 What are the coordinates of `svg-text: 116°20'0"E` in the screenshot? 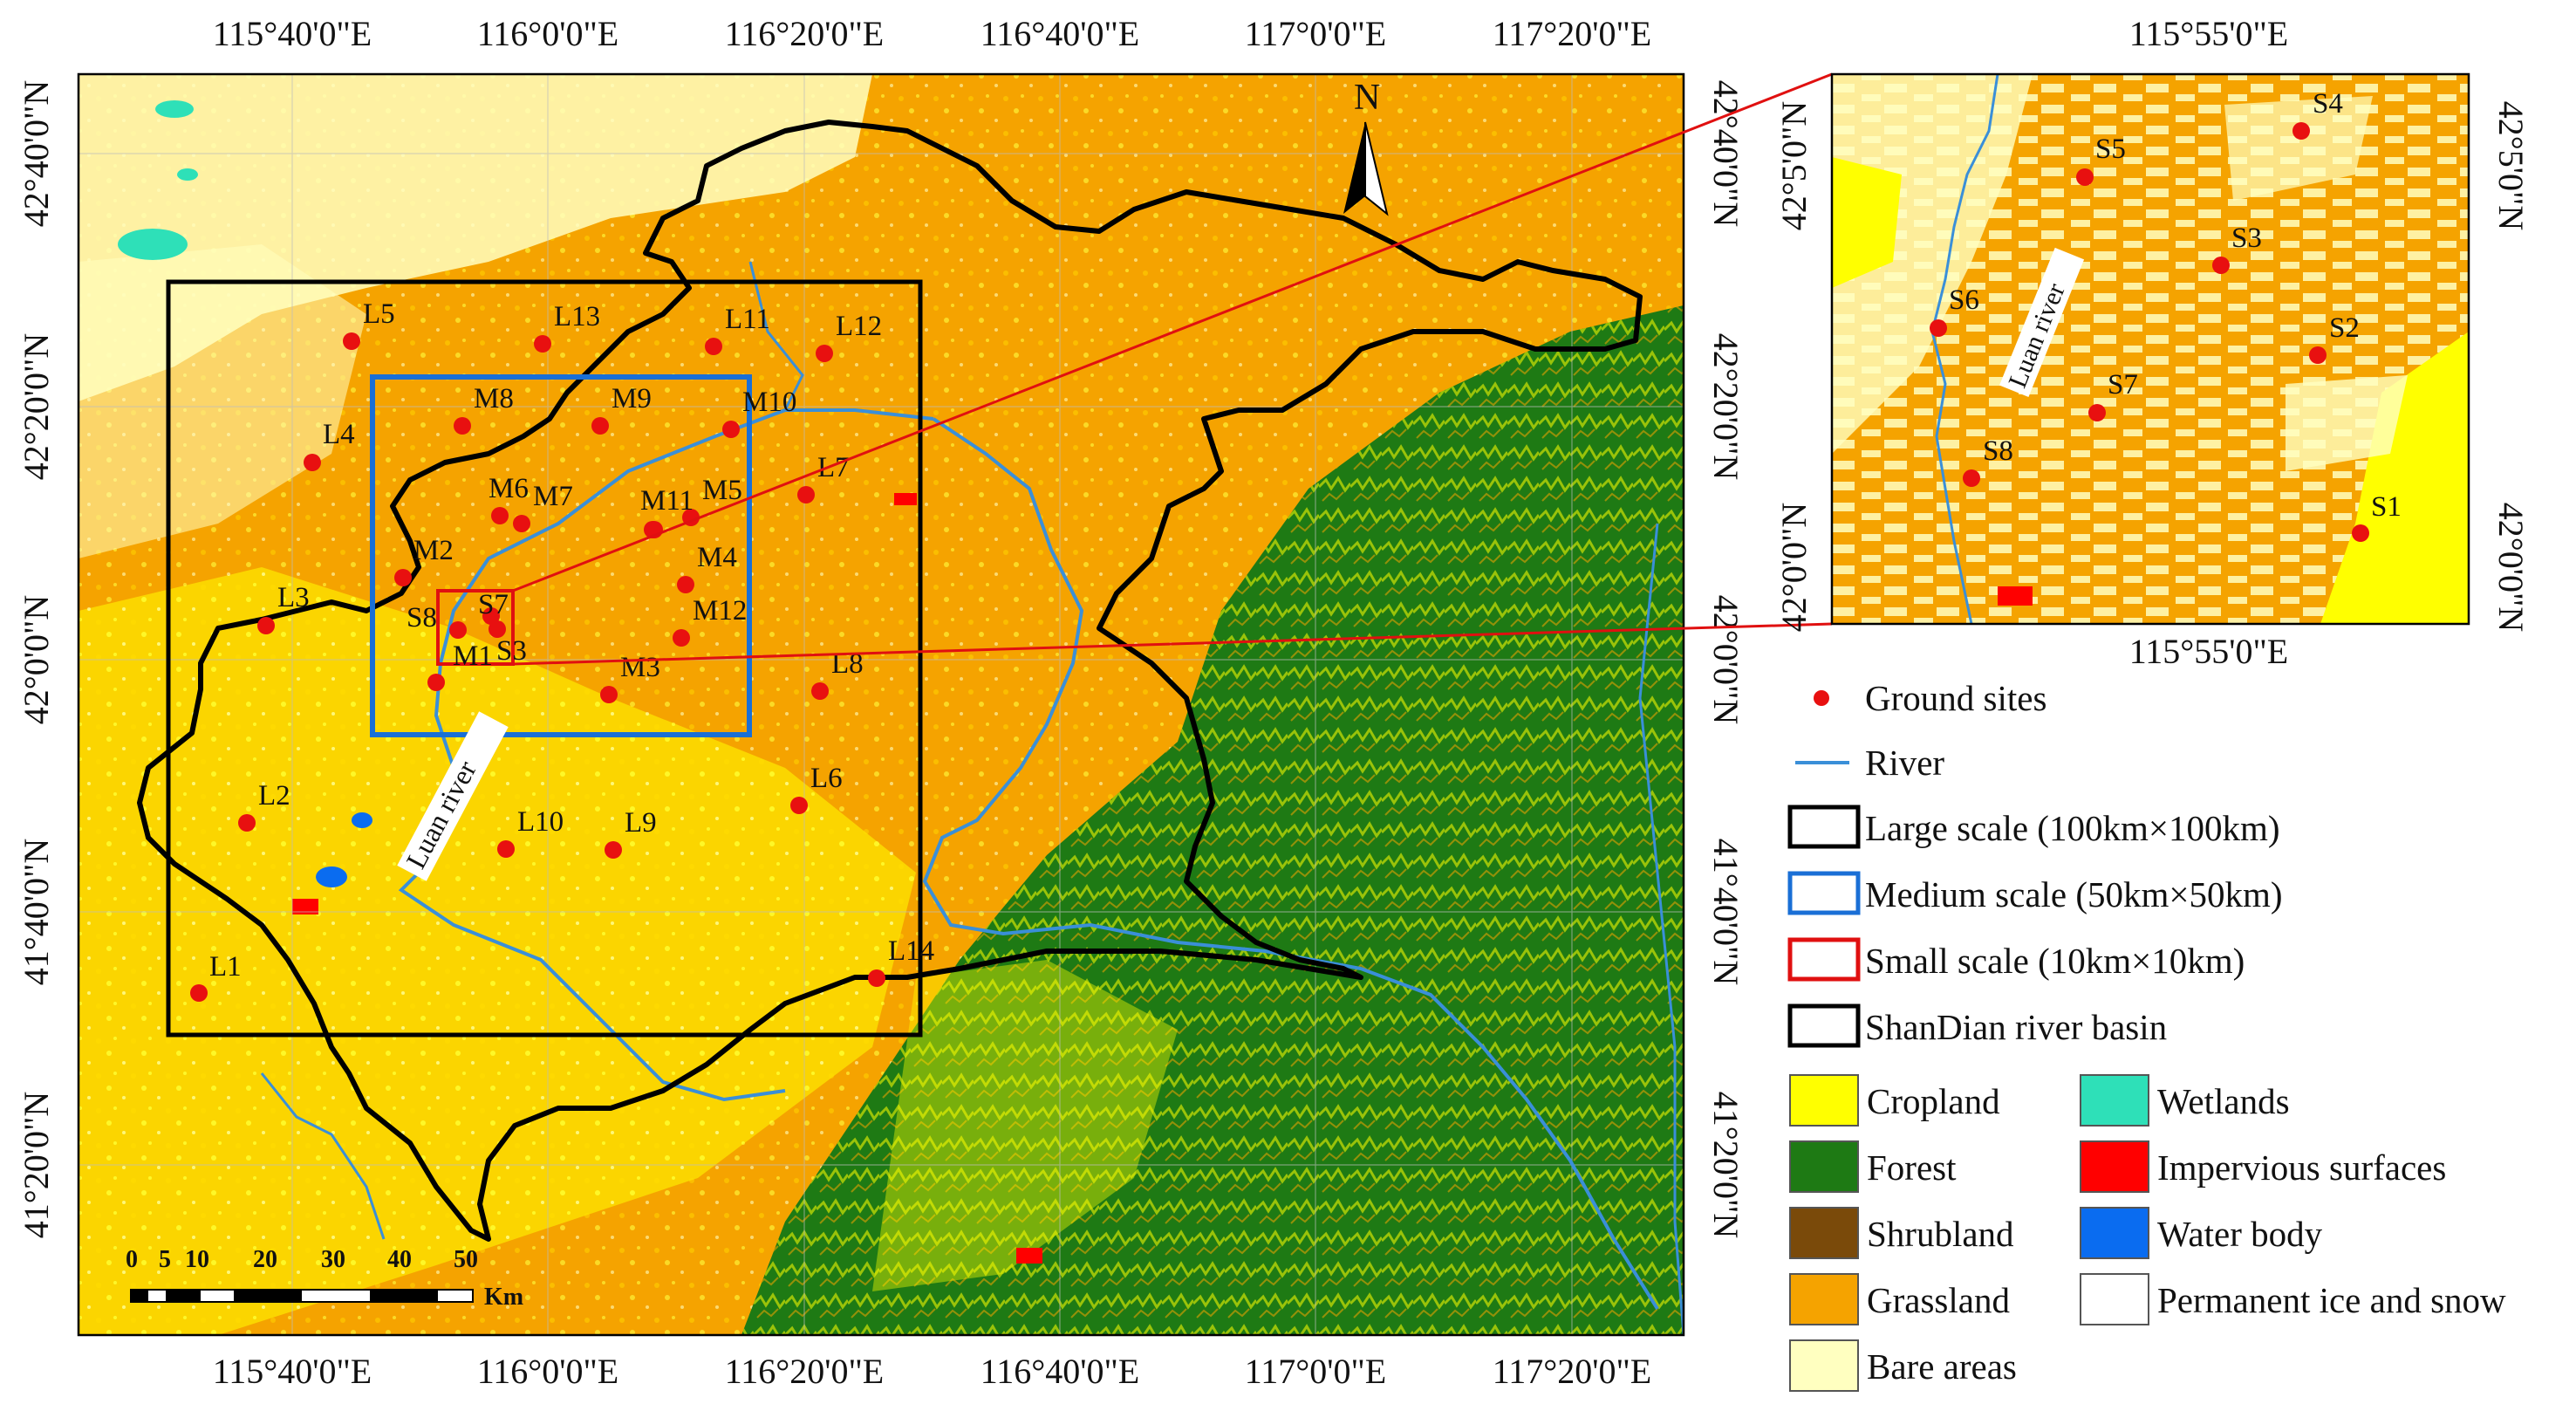 It's located at (804, 33).